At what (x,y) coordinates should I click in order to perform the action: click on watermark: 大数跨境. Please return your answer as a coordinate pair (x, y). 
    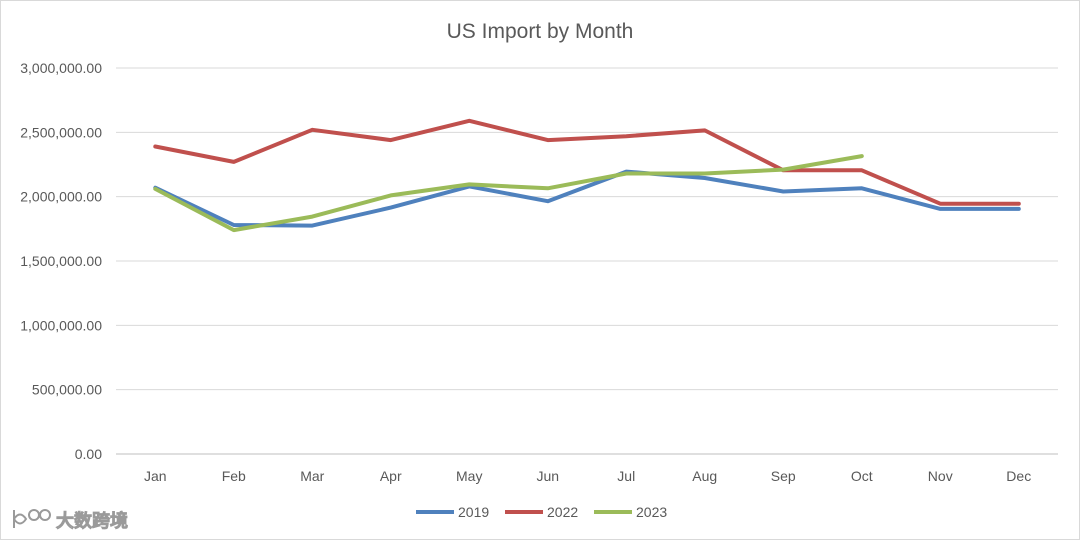
    Looking at the image, I should click on (70, 520).